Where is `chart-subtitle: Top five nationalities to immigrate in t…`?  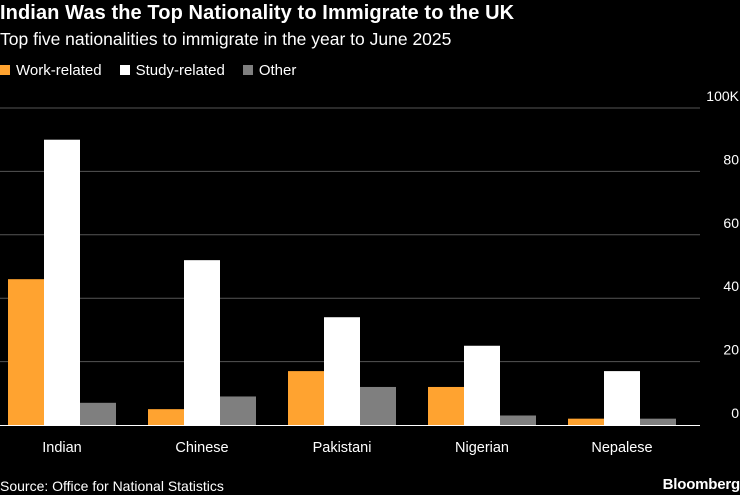
chart-subtitle: Top five nationalities to immigrate in t… is located at coordinates (226, 39).